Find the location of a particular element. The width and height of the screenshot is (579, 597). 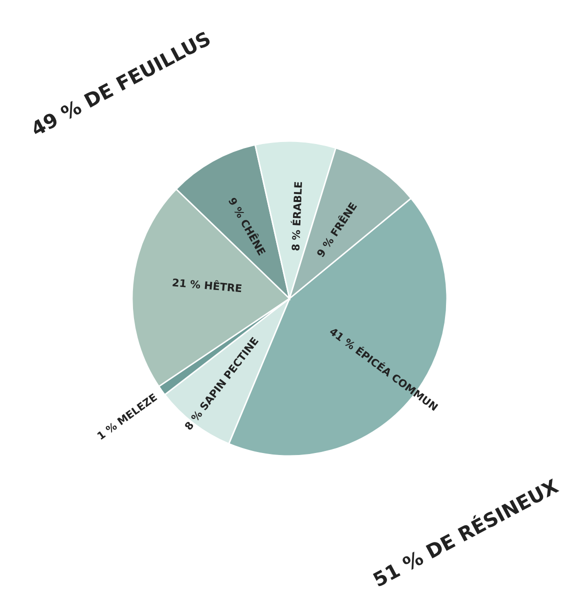

slice-label: 21 % HÊTRE is located at coordinates (207, 284).